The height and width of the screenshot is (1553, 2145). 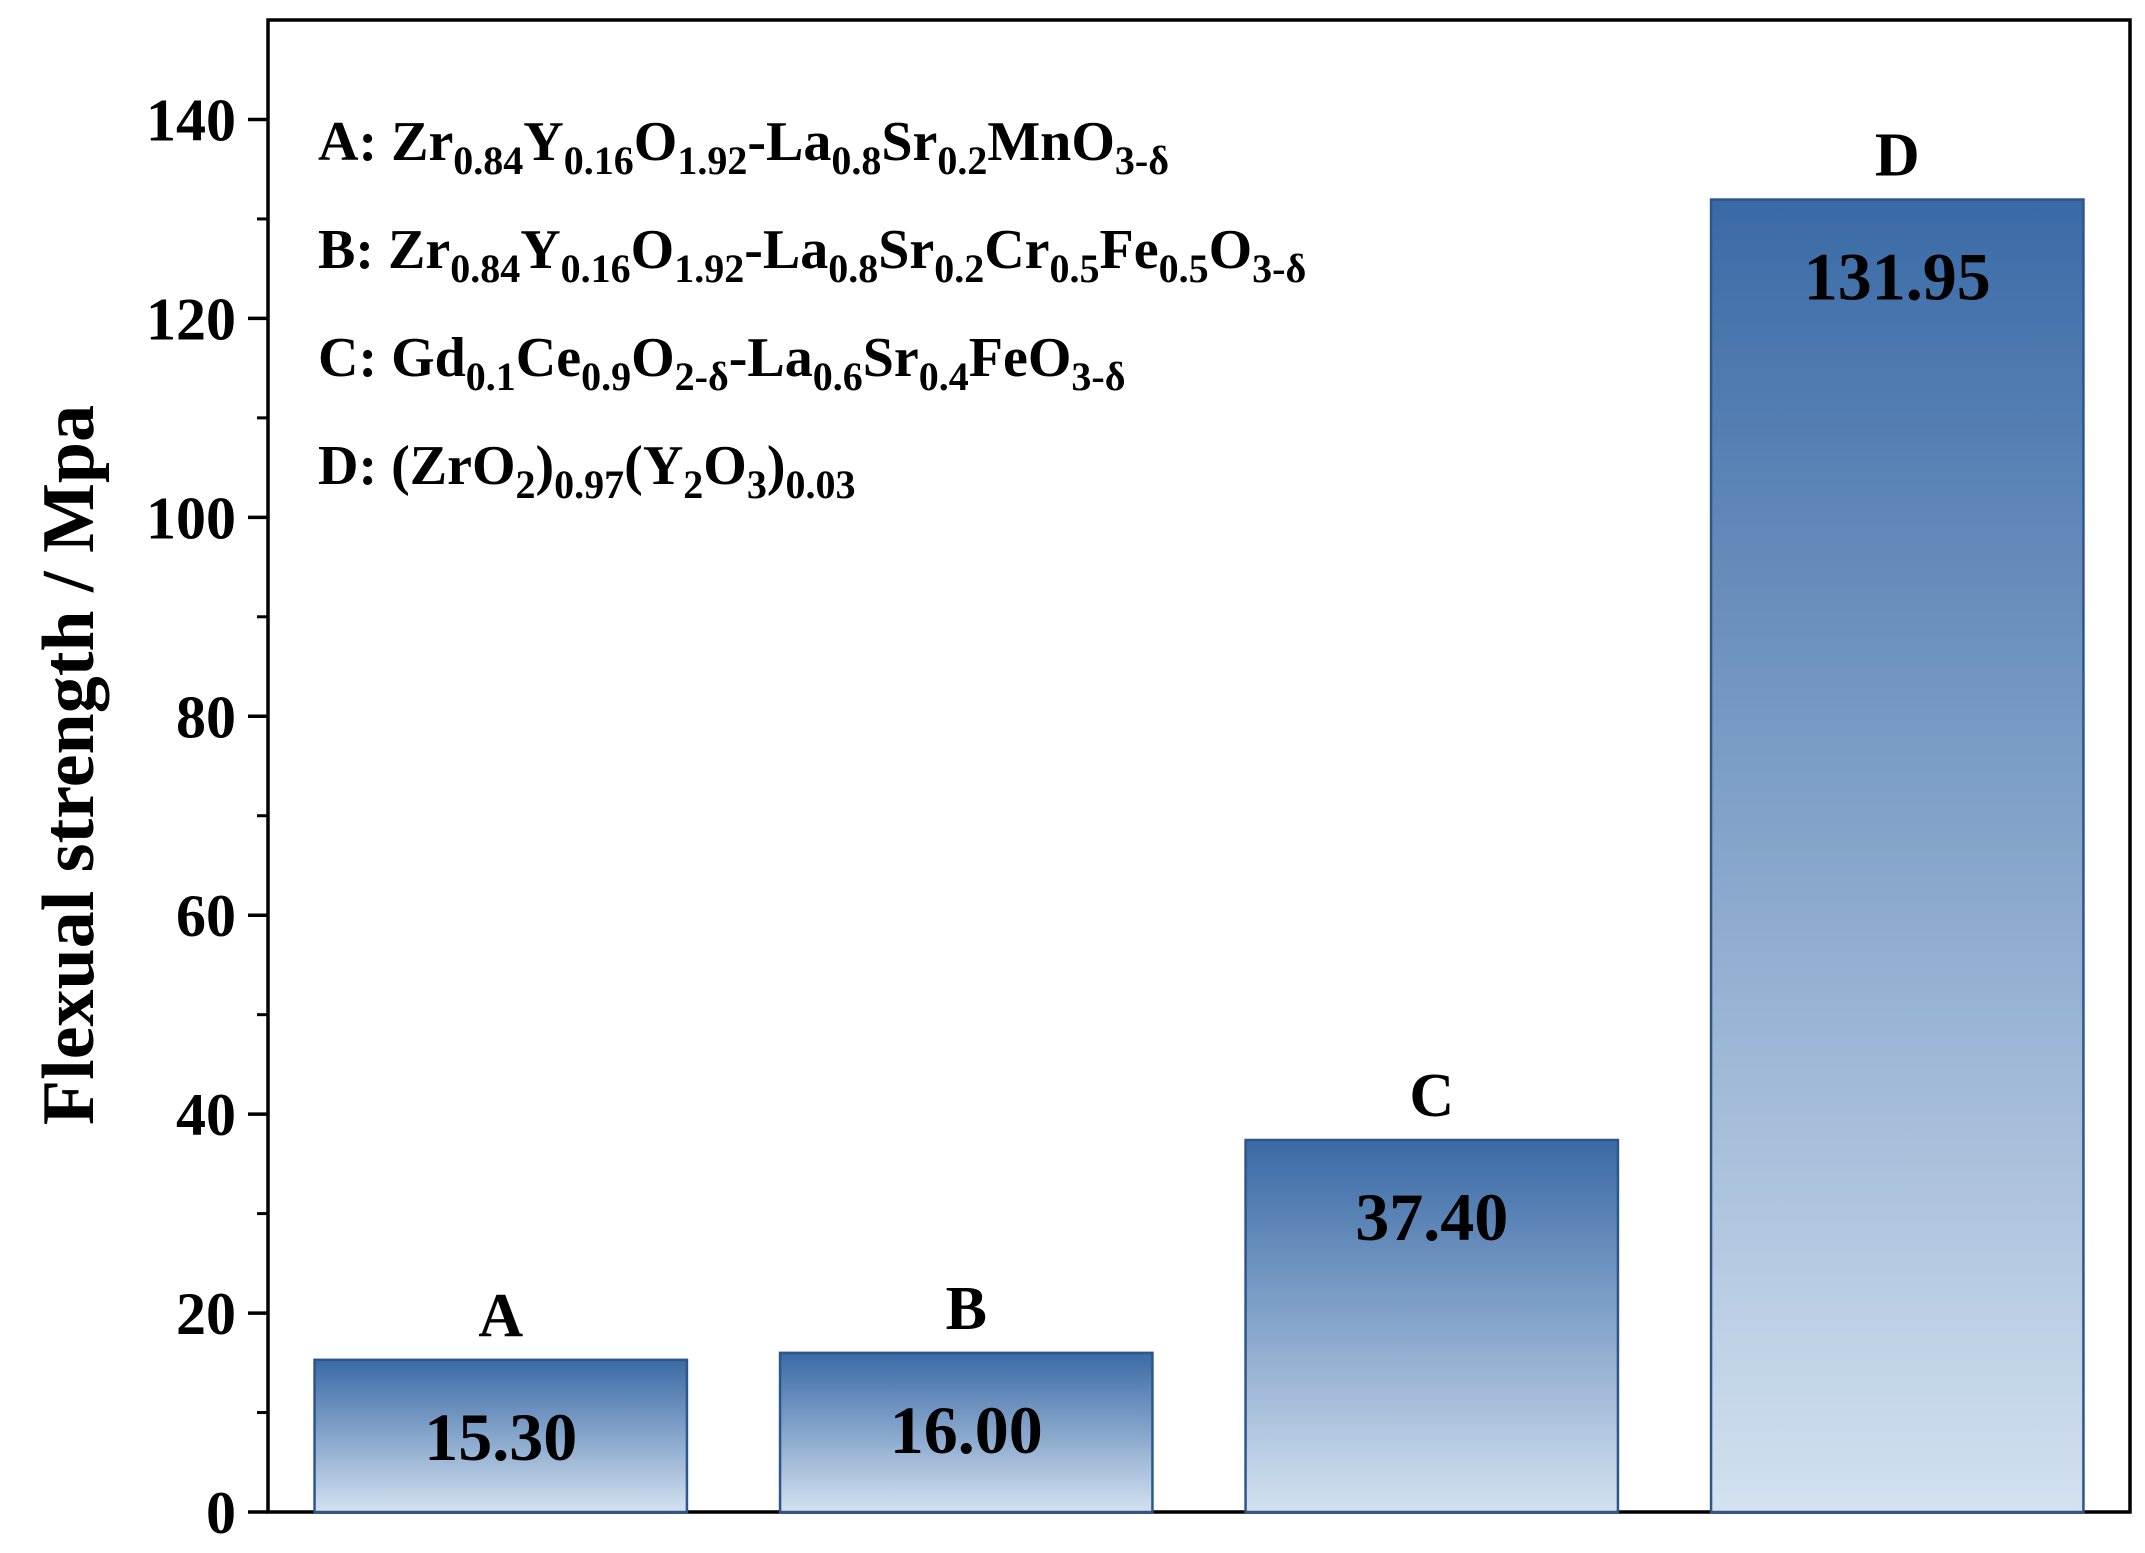 What do you see at coordinates (500, 1316) in the screenshot?
I see `bar-category-label: A` at bounding box center [500, 1316].